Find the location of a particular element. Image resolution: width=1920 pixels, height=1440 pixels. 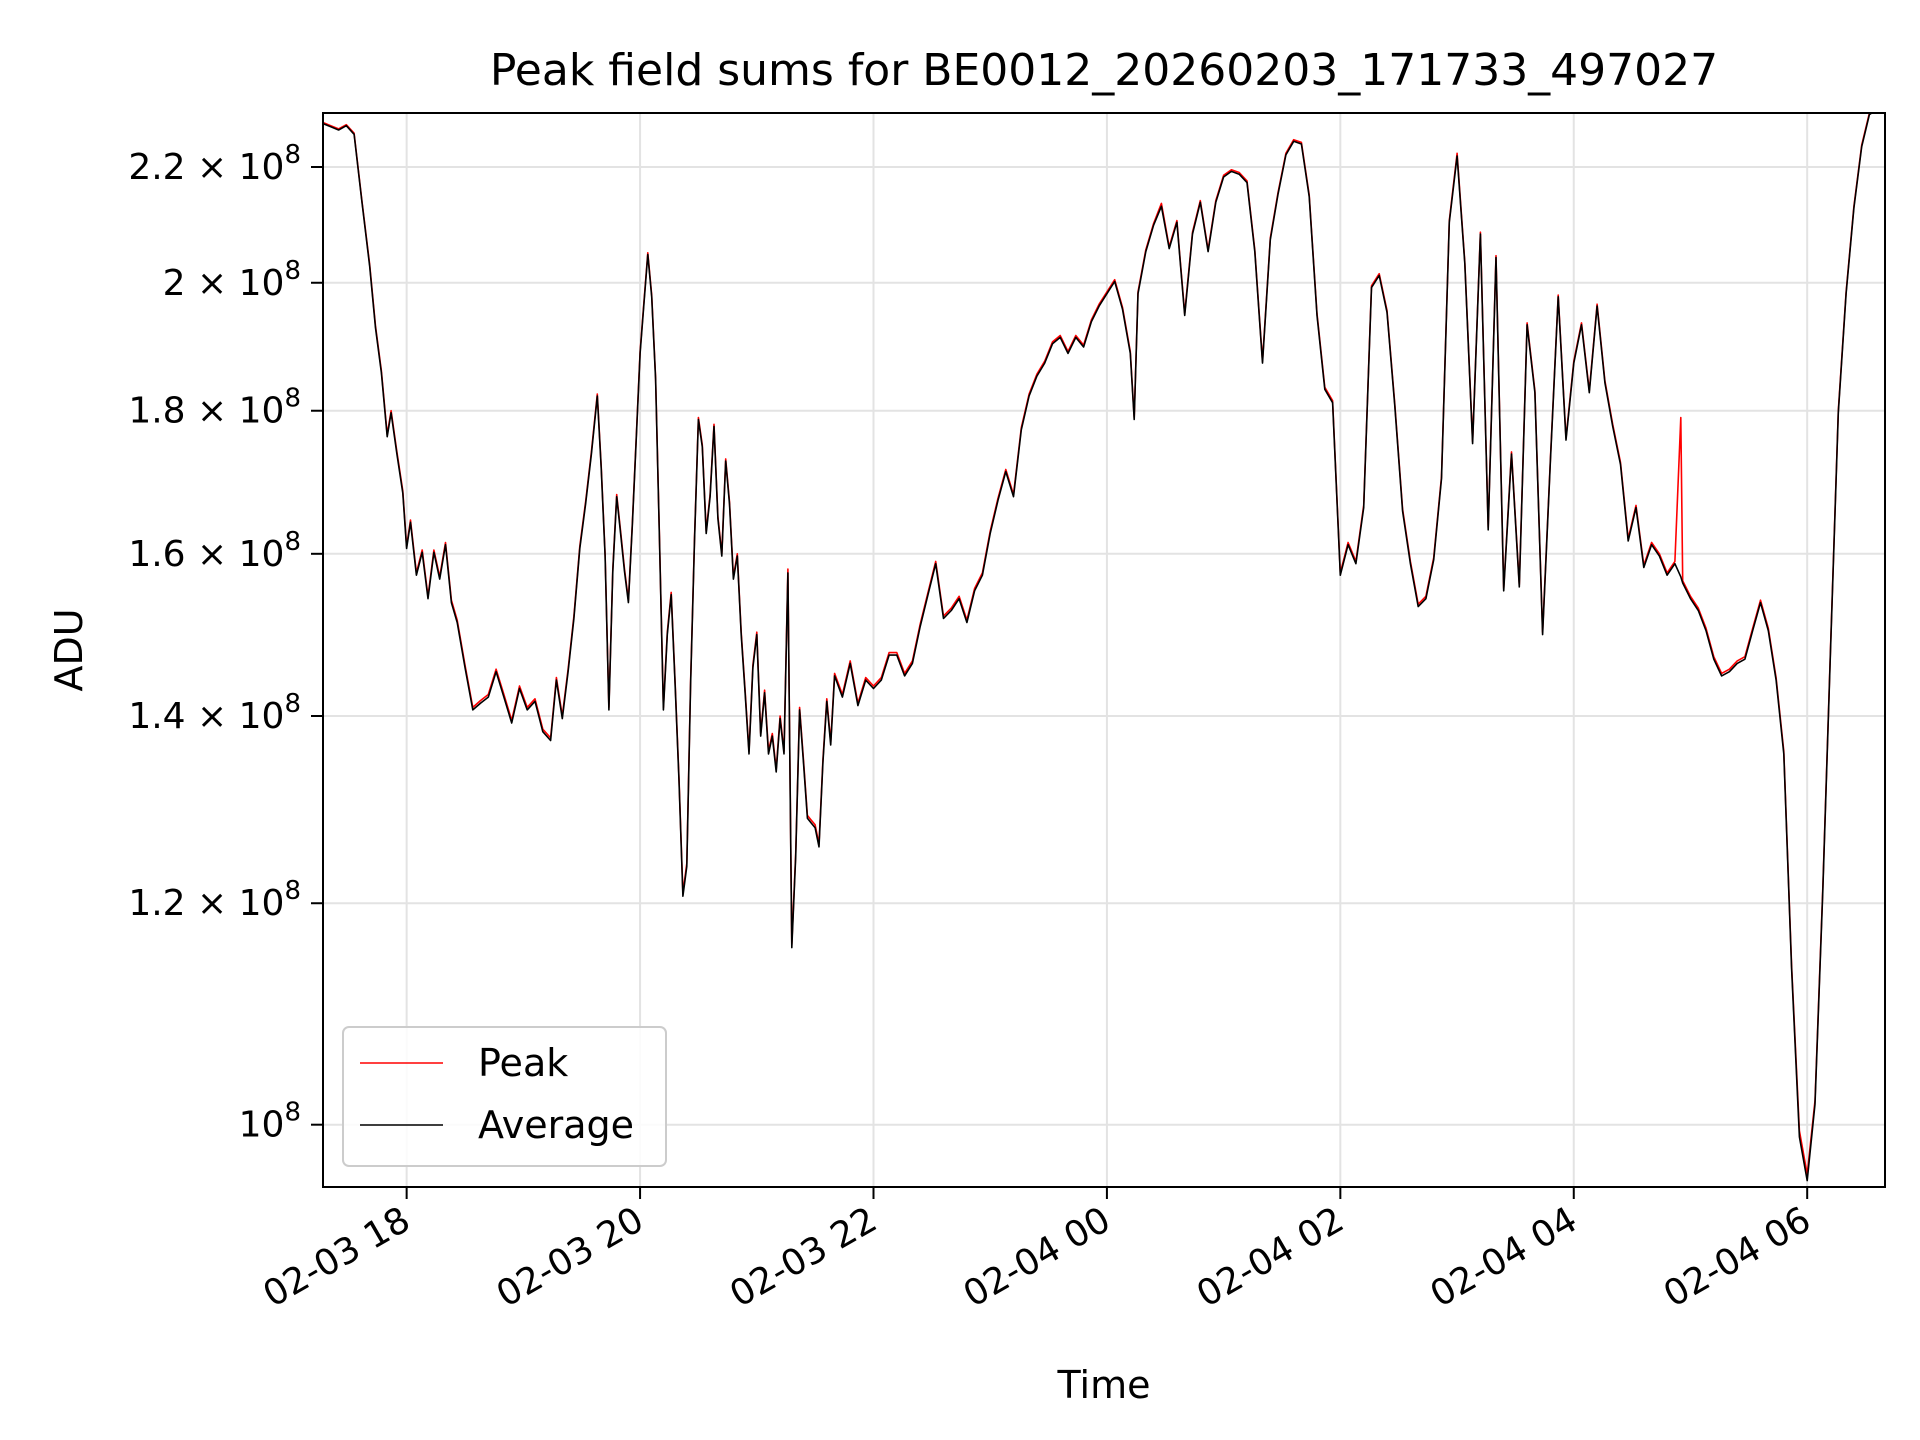

legend-box is located at coordinates (504, 1096).